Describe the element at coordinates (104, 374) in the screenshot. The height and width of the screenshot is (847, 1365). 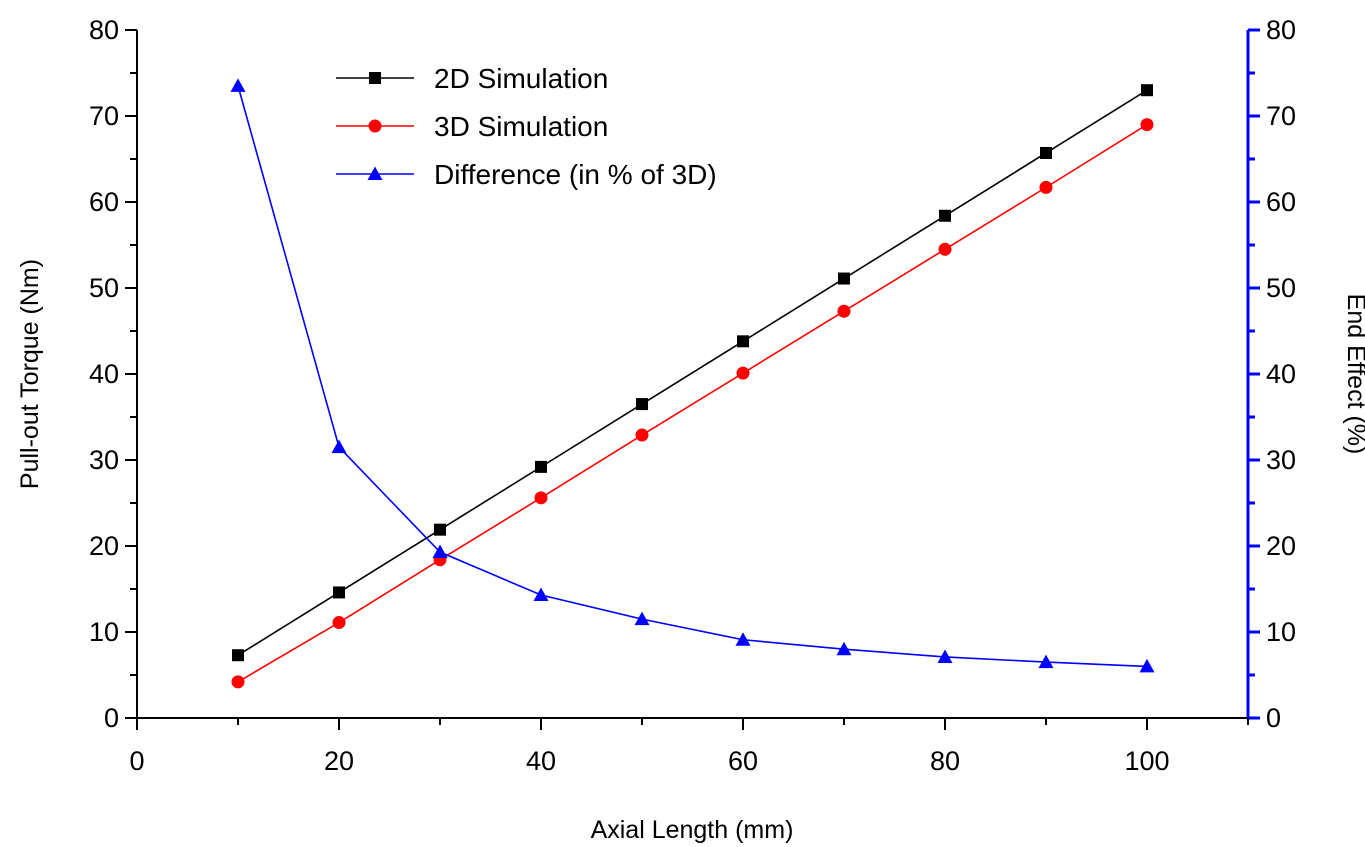
I see `y-tick-label: 40` at that location.